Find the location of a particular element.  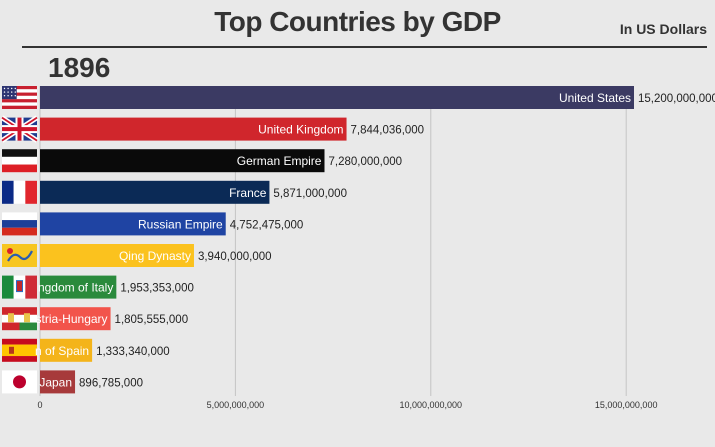

spain-flag-icon is located at coordinates (19, 350).